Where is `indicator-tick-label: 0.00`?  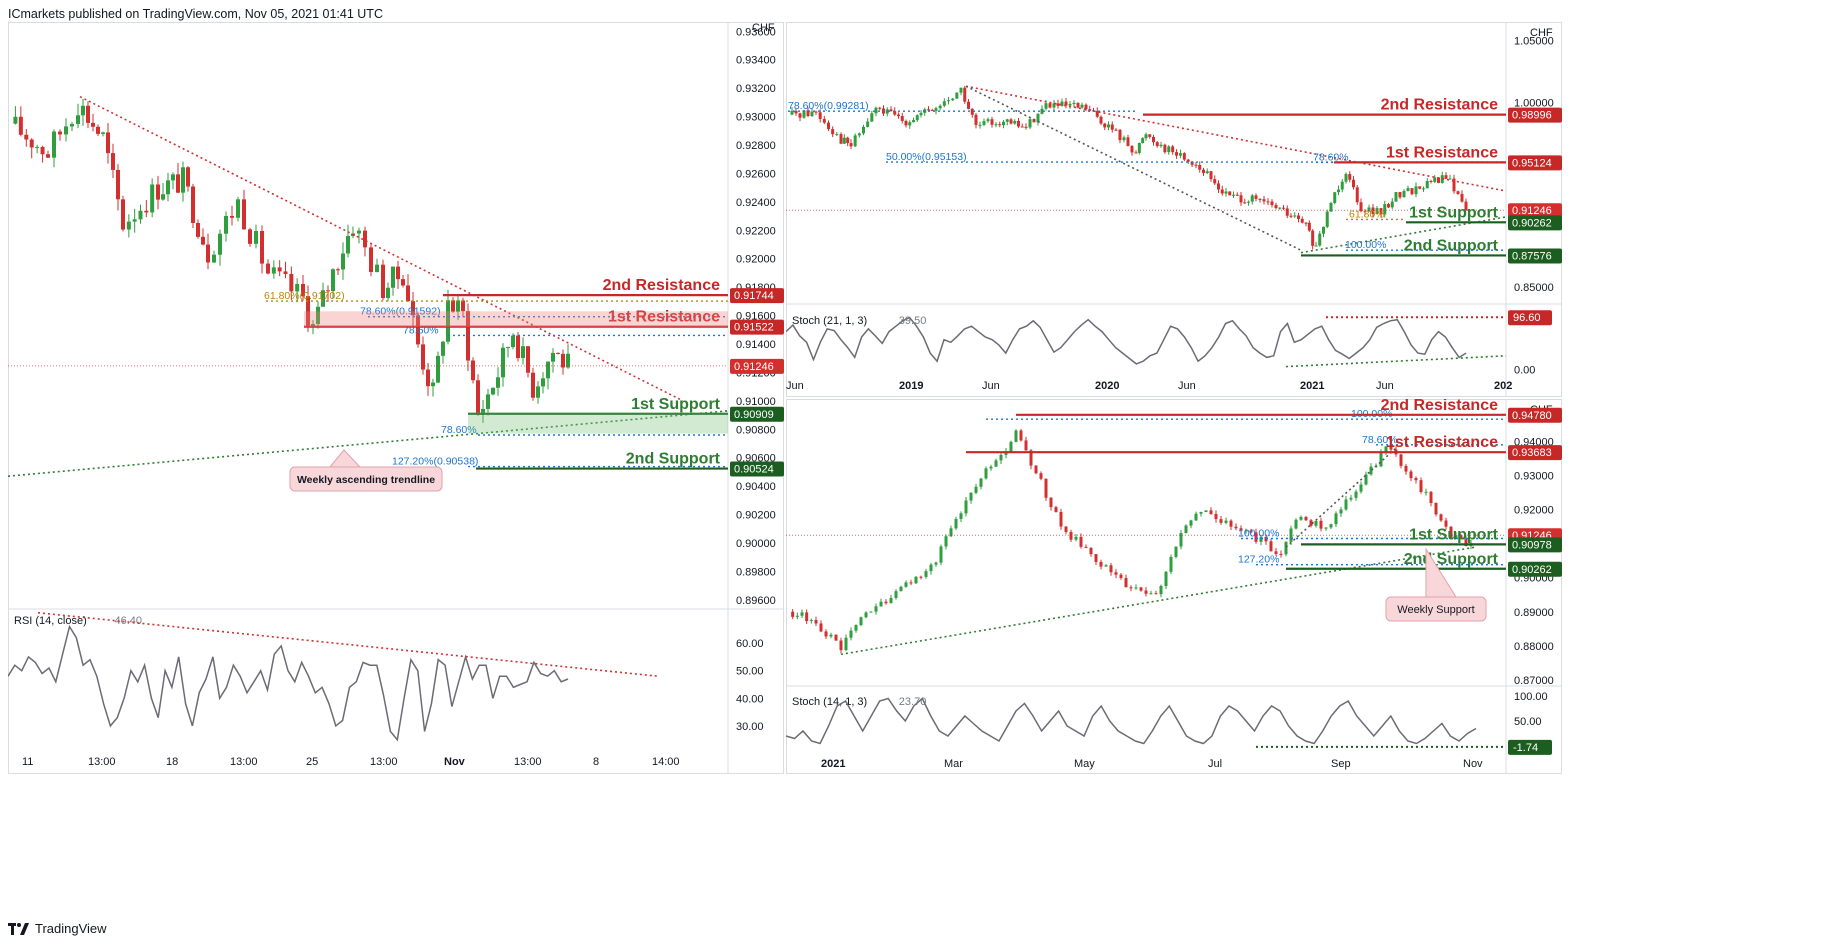
indicator-tick-label: 0.00 is located at coordinates (1524, 370).